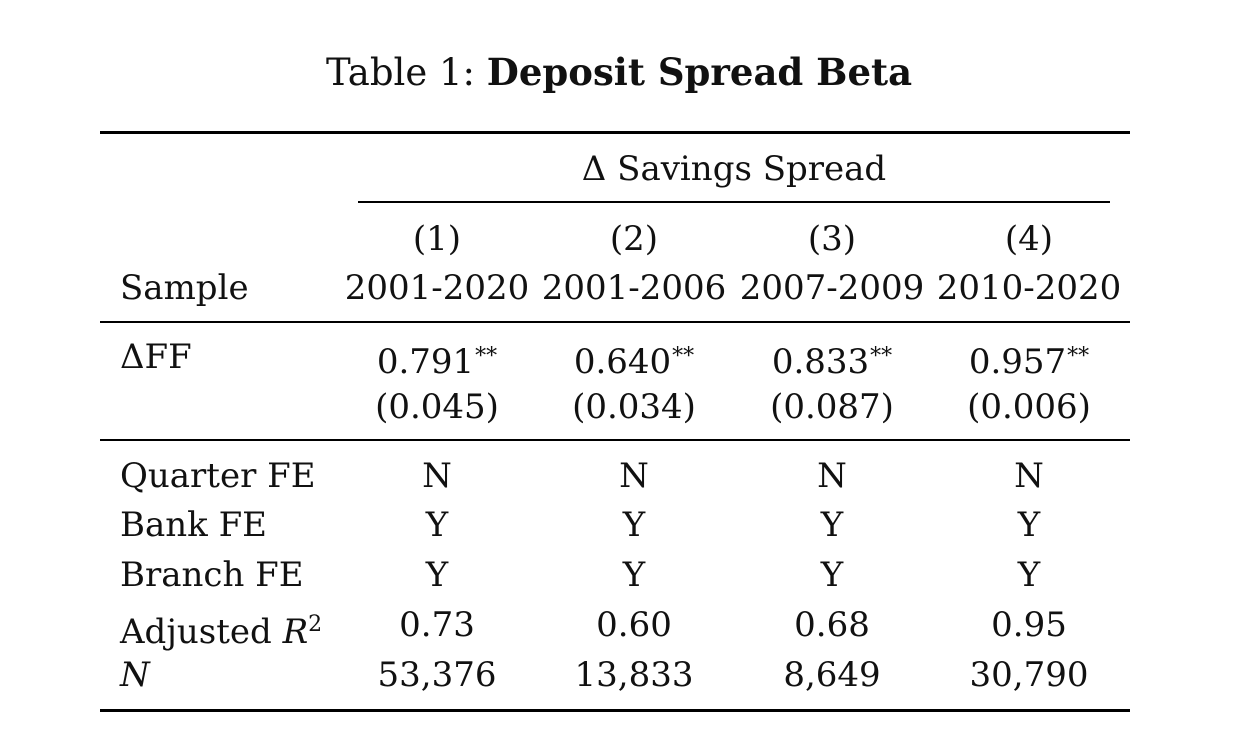 This screenshot has width=1238, height=742. I want to click on table-cell: 13,833, so click(634, 675).